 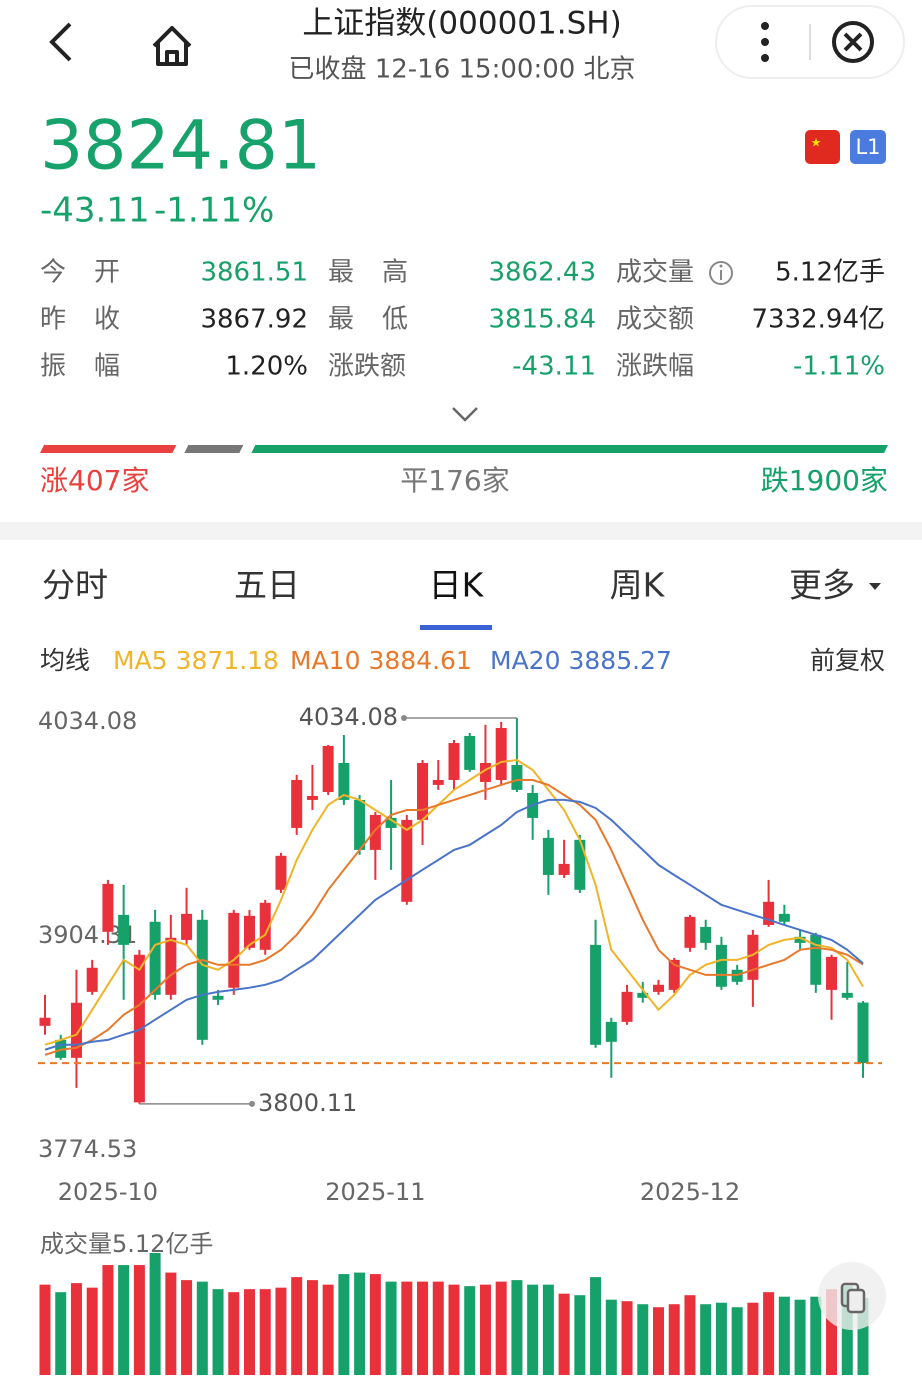 What do you see at coordinates (419, 660) in the screenshot?
I see `ma-value: 3884.61` at bounding box center [419, 660].